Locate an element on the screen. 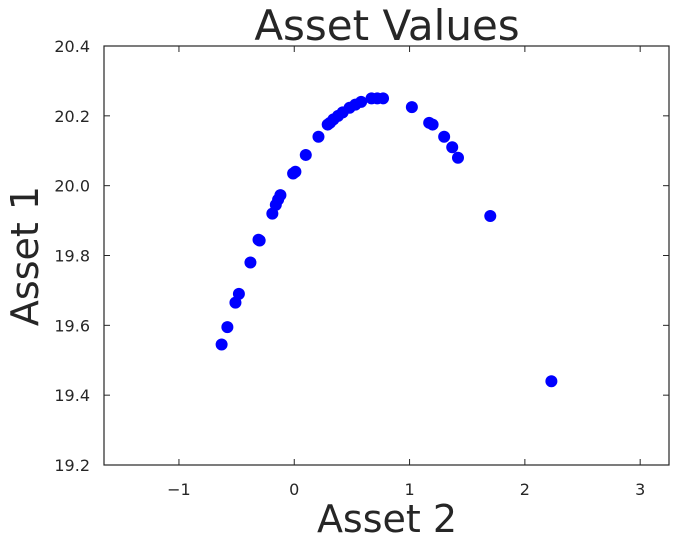 The image size is (679, 553). x-tick-label: 3 is located at coordinates (640, 489).